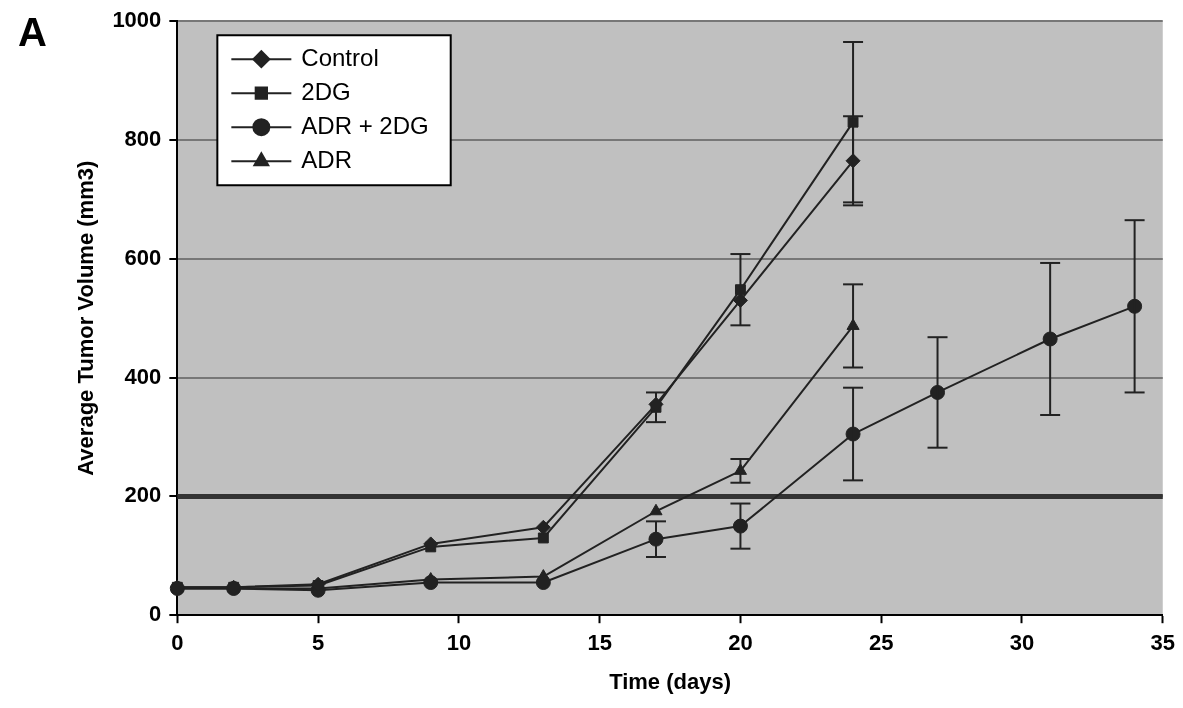 The width and height of the screenshot is (1183, 708). I want to click on text: A, so click(32, 32).